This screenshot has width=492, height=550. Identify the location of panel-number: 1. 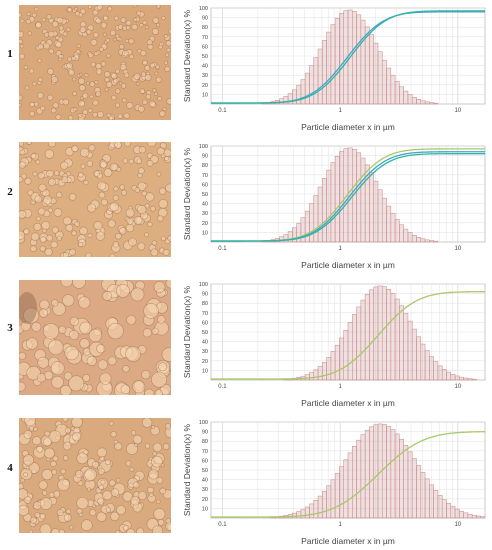
(10, 54).